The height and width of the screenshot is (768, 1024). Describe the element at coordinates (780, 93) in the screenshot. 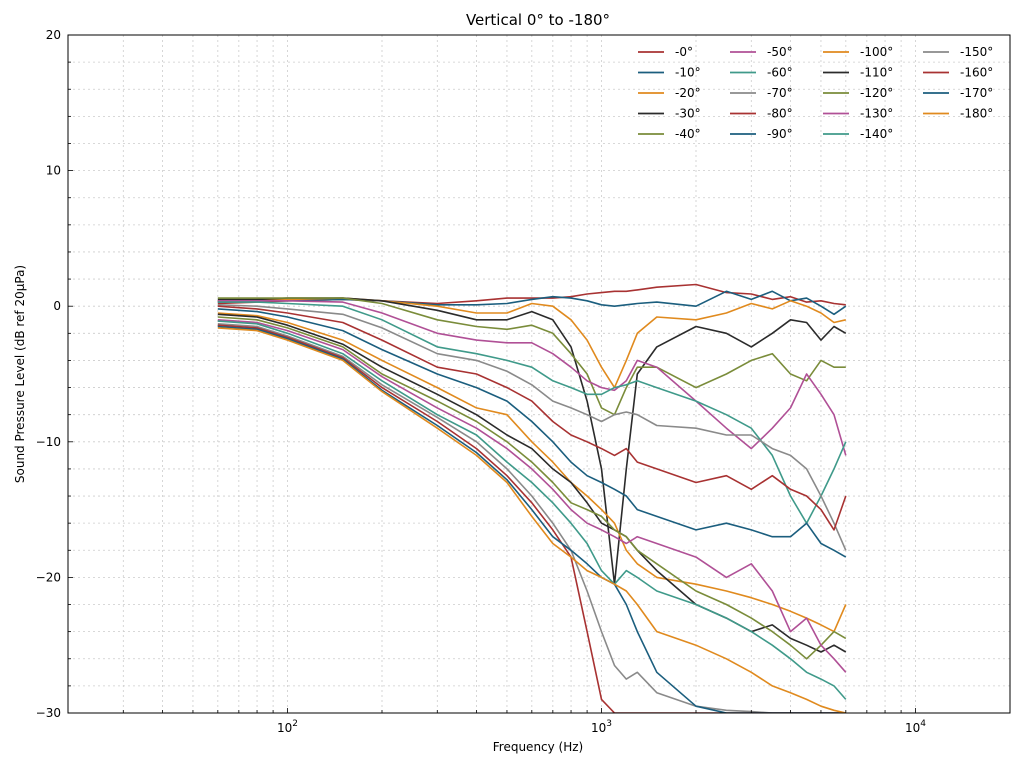

I see `legend-label: -70°` at that location.